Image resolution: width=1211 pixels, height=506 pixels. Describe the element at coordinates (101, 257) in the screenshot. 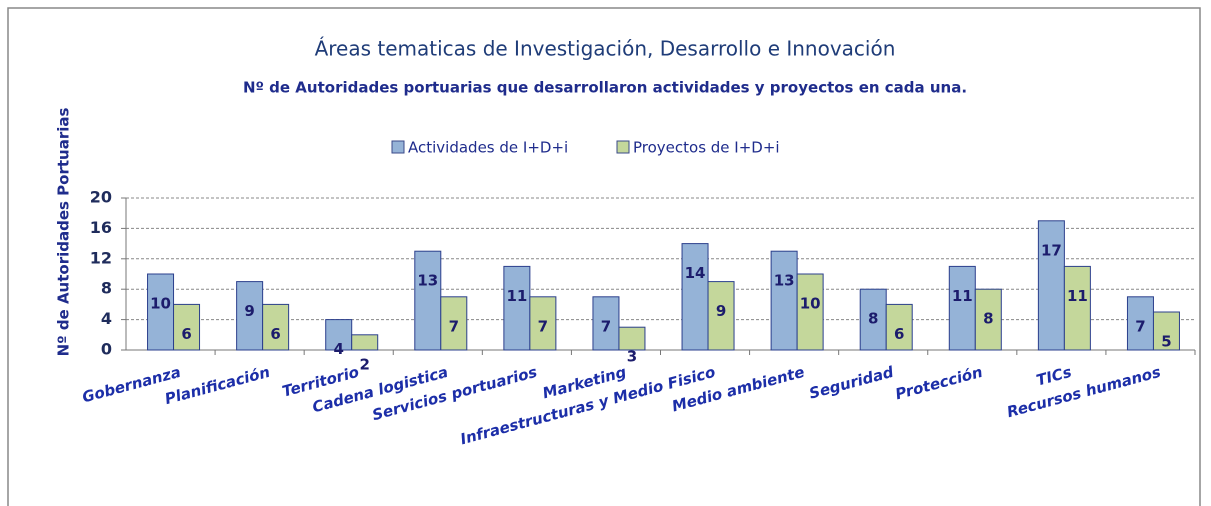

I see `y-tick-label: 12` at that location.